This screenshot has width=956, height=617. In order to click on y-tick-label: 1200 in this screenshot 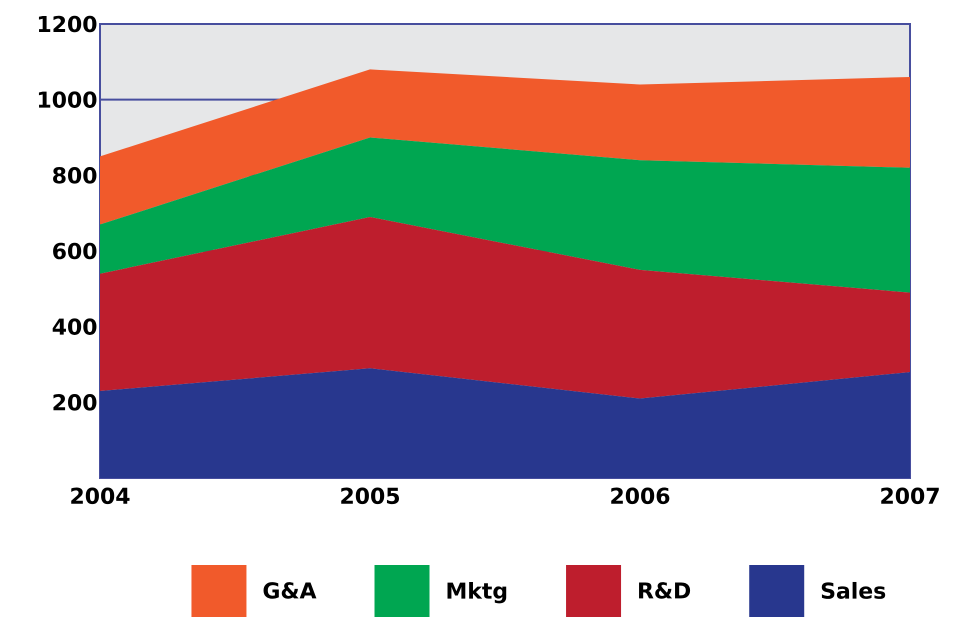, I will do `click(67, 24)`.